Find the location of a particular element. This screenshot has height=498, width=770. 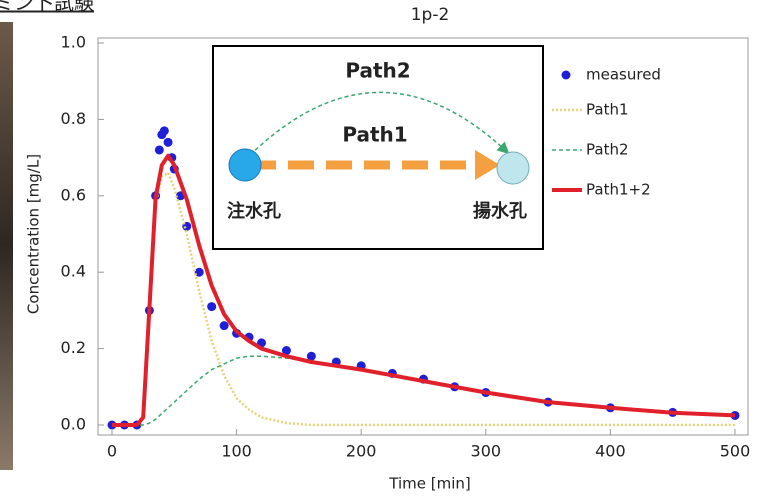

y-tick-label: 1.0 is located at coordinates (73, 42).